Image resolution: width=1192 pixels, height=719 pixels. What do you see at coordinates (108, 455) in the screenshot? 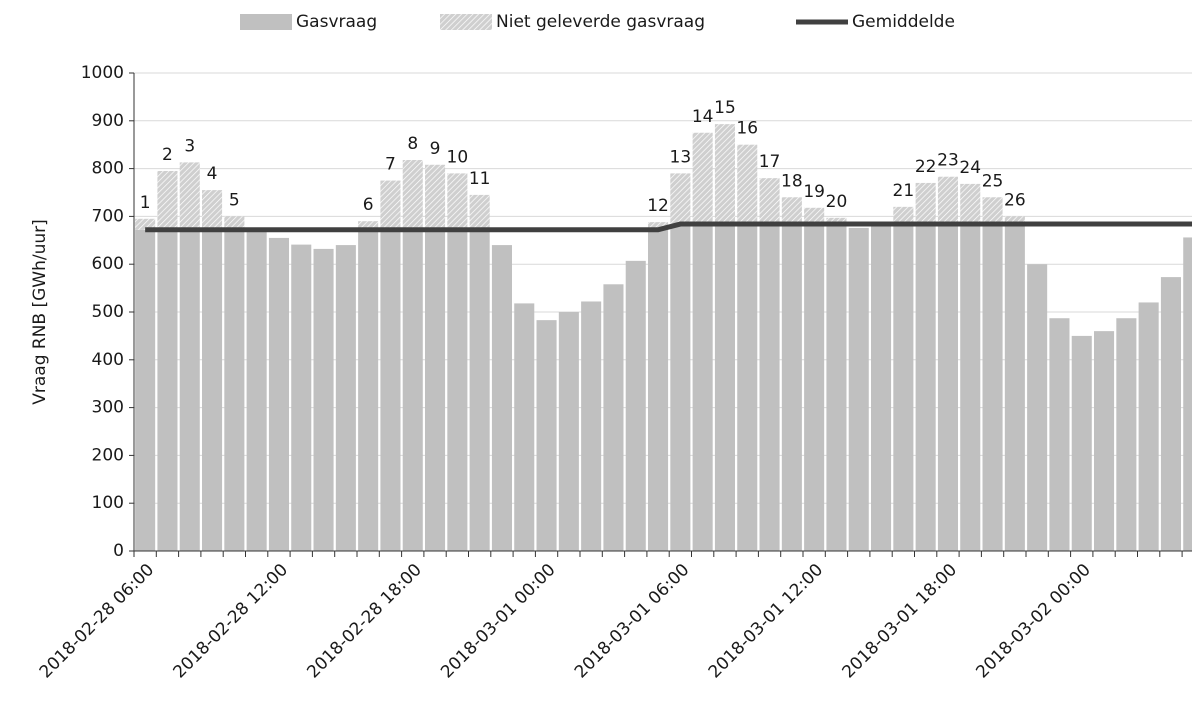
I see `y-tick-label: 200` at bounding box center [108, 455].